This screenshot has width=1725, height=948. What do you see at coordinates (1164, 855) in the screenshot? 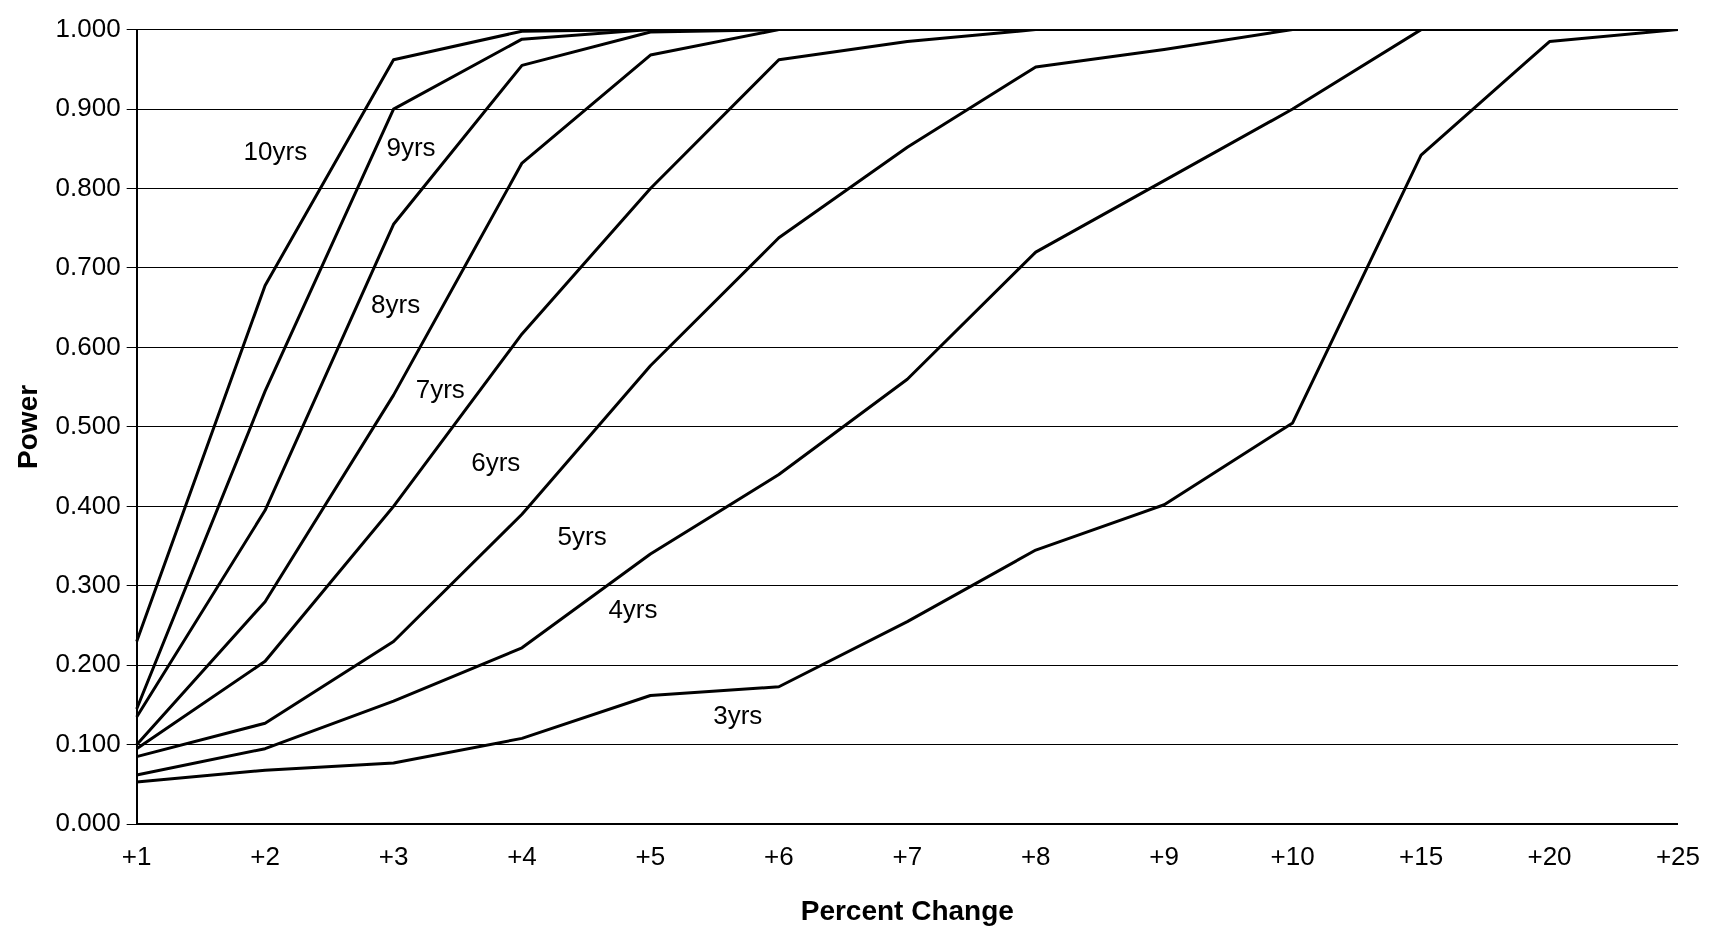
I see `x-tick-label: +9` at bounding box center [1164, 855].